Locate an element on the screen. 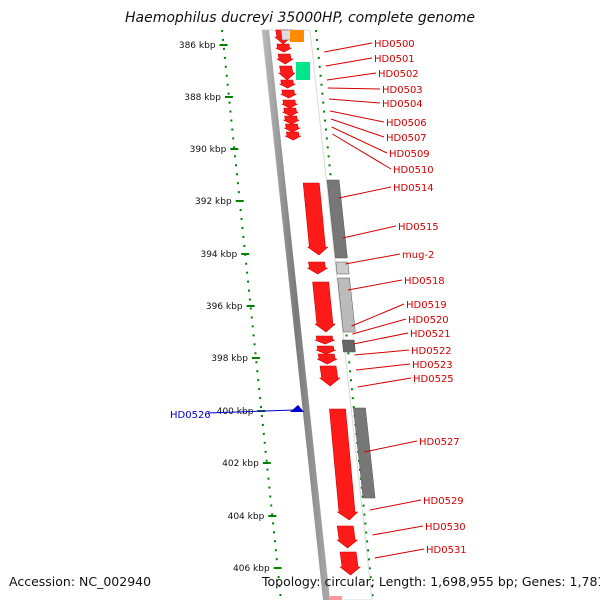 The width and height of the screenshot is (600, 600). scale-tick-label: 404 kbp is located at coordinates (246, 517).